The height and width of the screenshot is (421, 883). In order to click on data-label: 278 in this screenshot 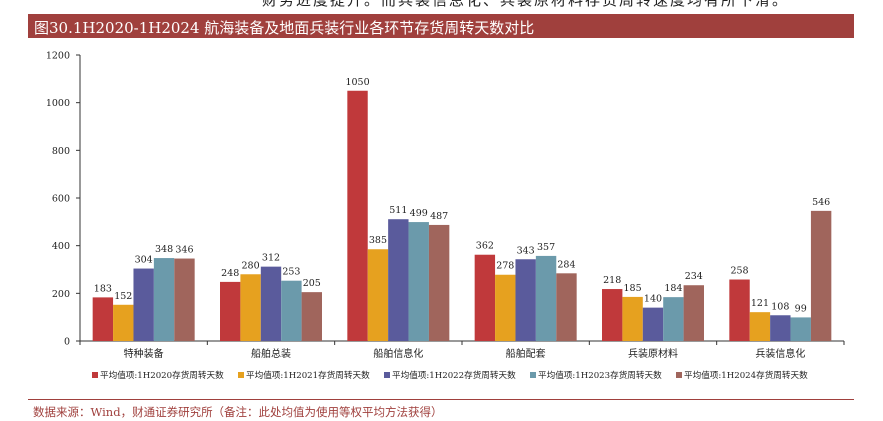, I will do `click(505, 266)`.